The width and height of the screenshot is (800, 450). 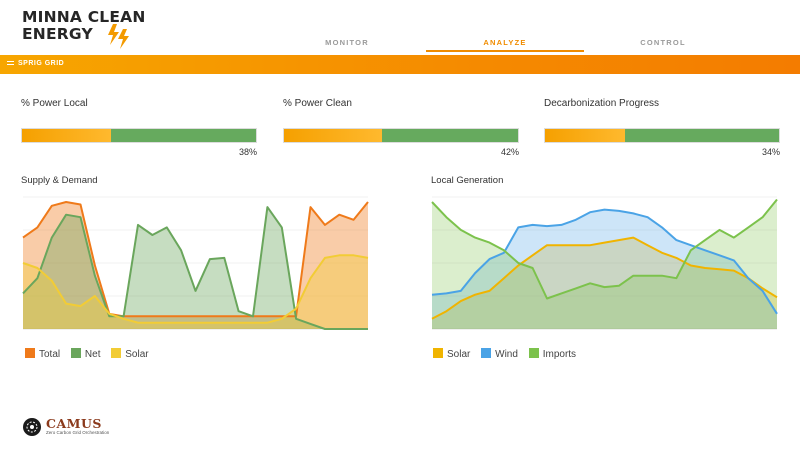 I want to click on kpi-value: 42%, so click(x=509, y=152).